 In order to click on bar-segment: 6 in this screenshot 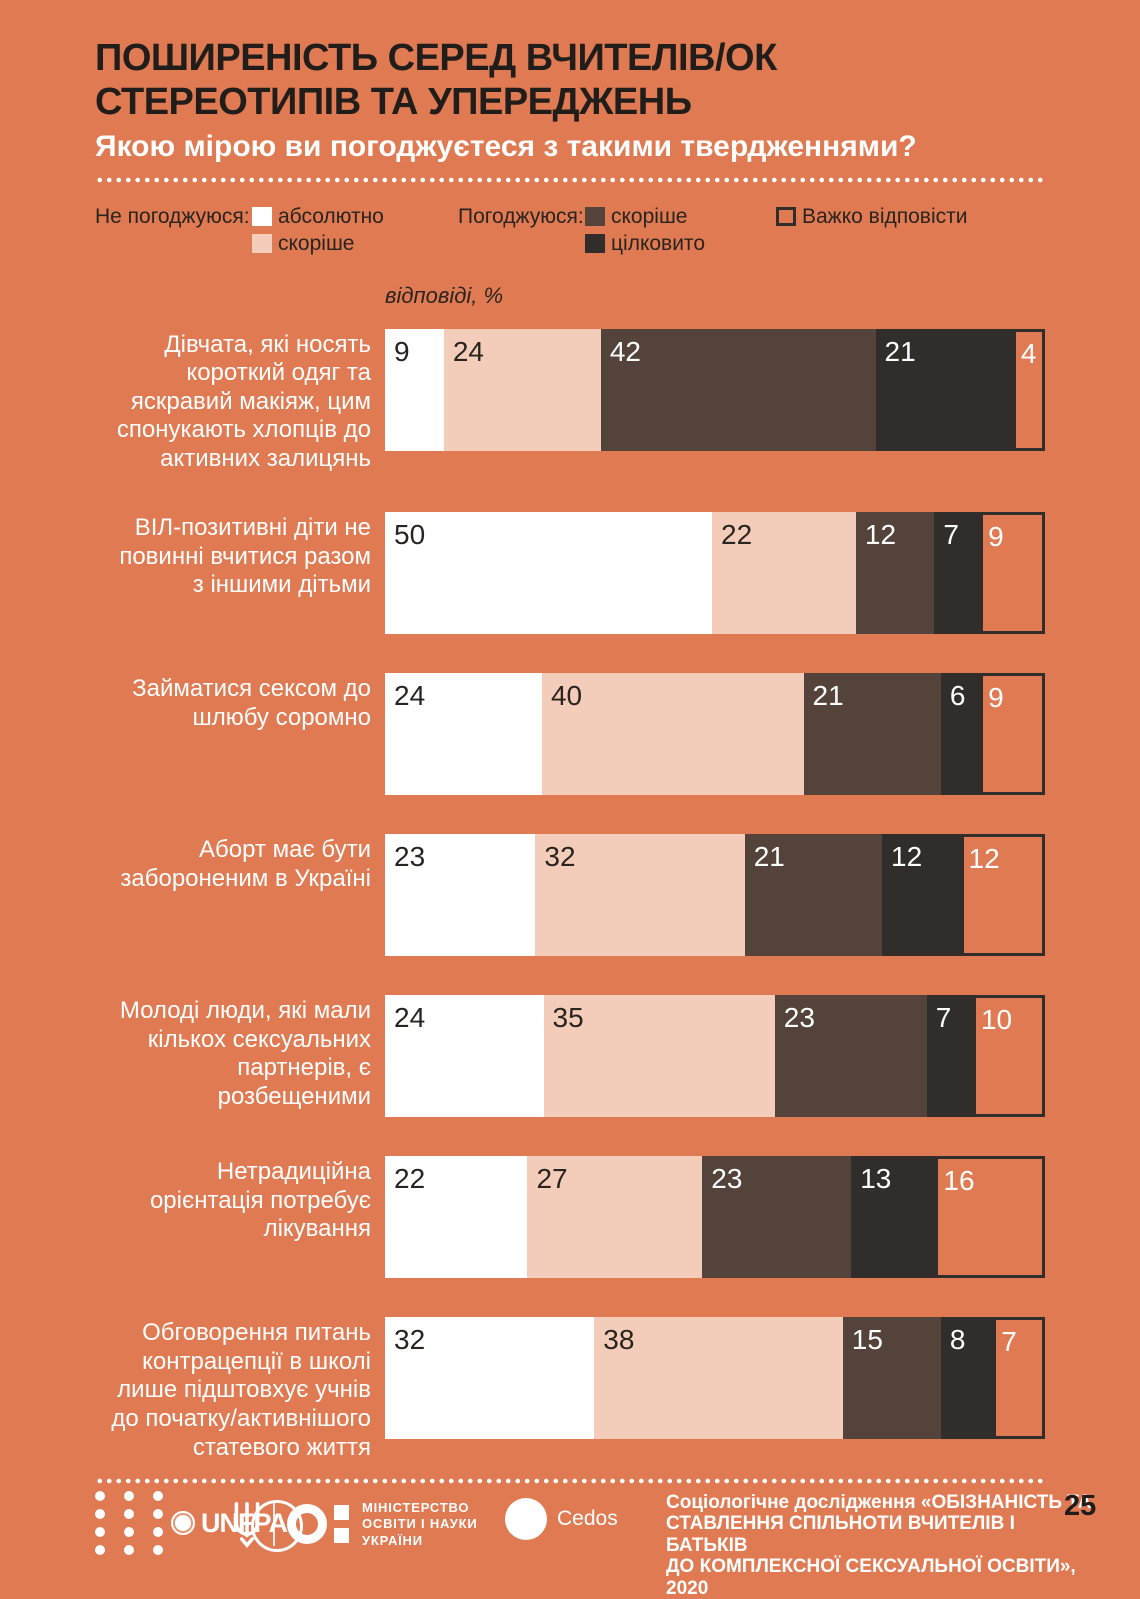, I will do `click(960, 734)`.